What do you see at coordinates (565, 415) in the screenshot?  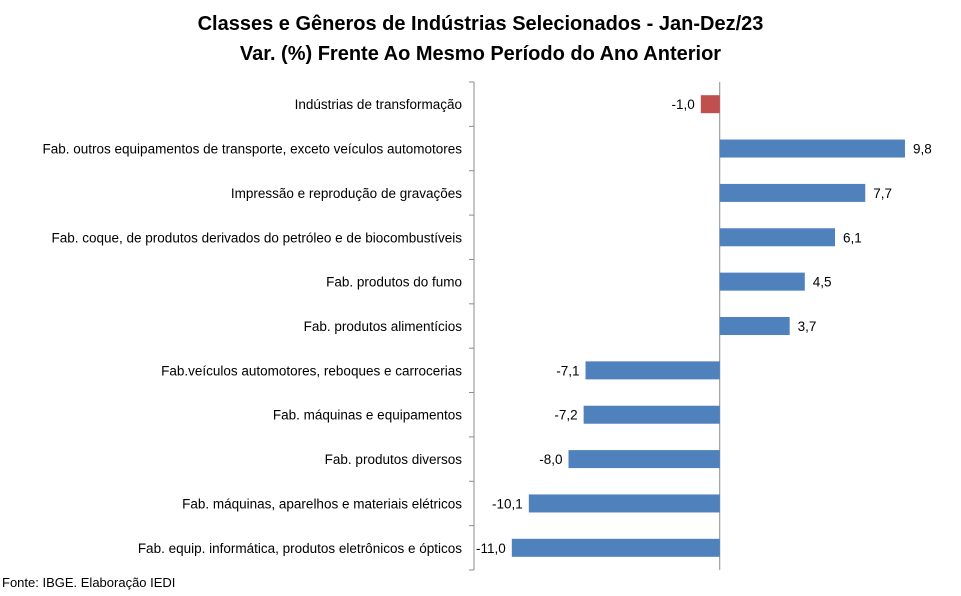 I see `value-label: -7,2` at bounding box center [565, 415].